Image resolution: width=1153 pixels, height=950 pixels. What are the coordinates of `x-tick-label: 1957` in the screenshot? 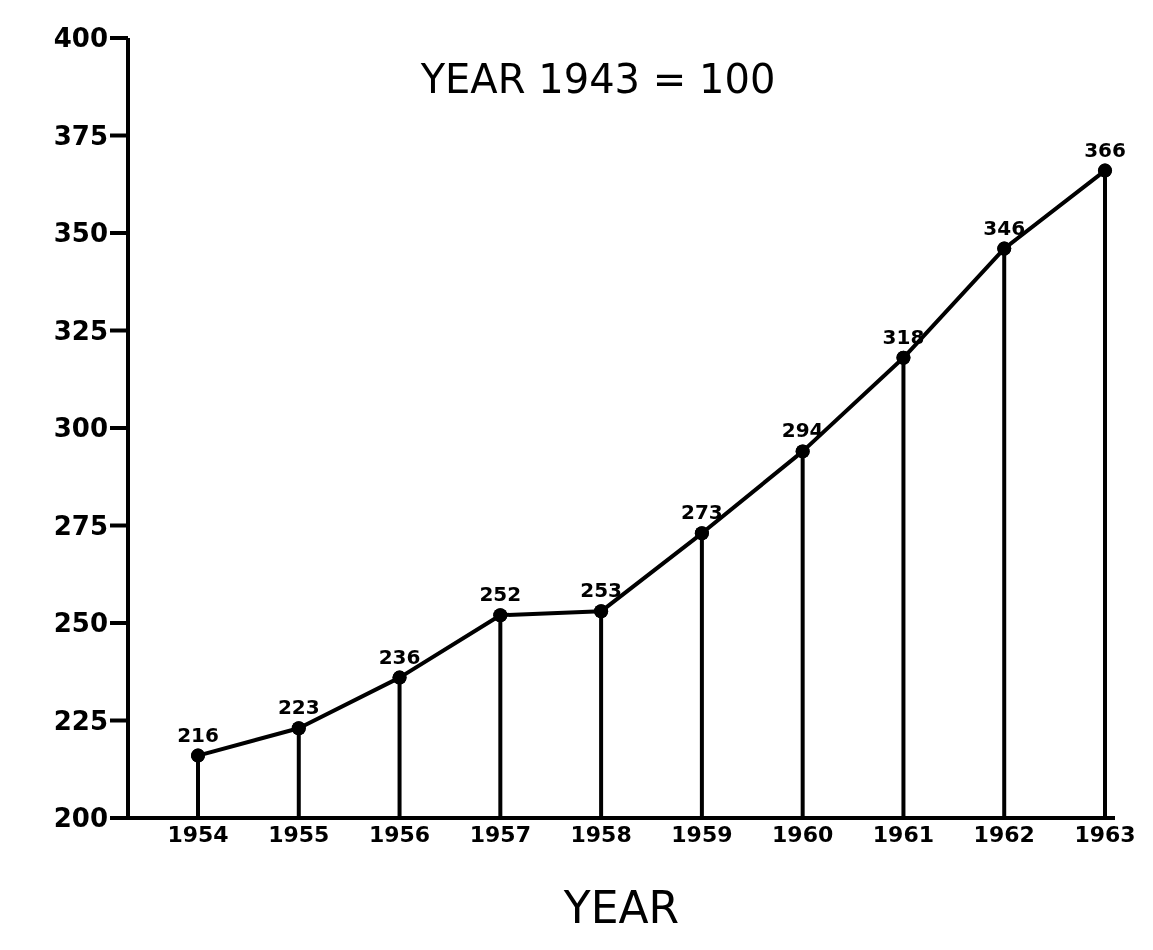 It's located at (500, 834).